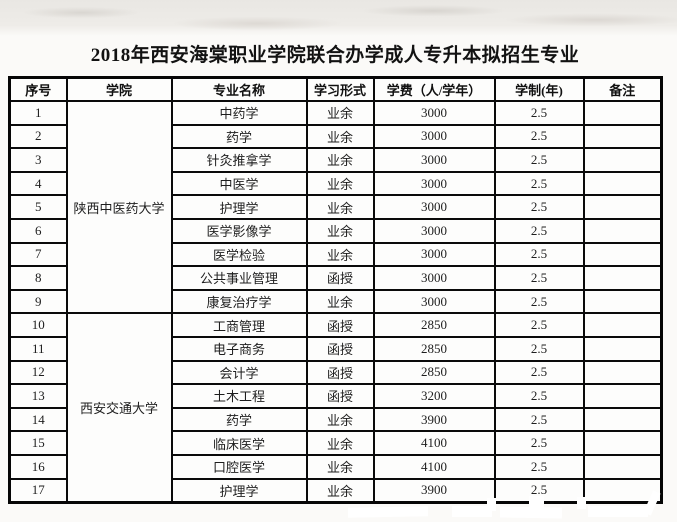 Image resolution: width=677 pixels, height=522 pixels. I want to click on table-row: 7 医学检验 业余 3000 2.5, so click(335, 254).